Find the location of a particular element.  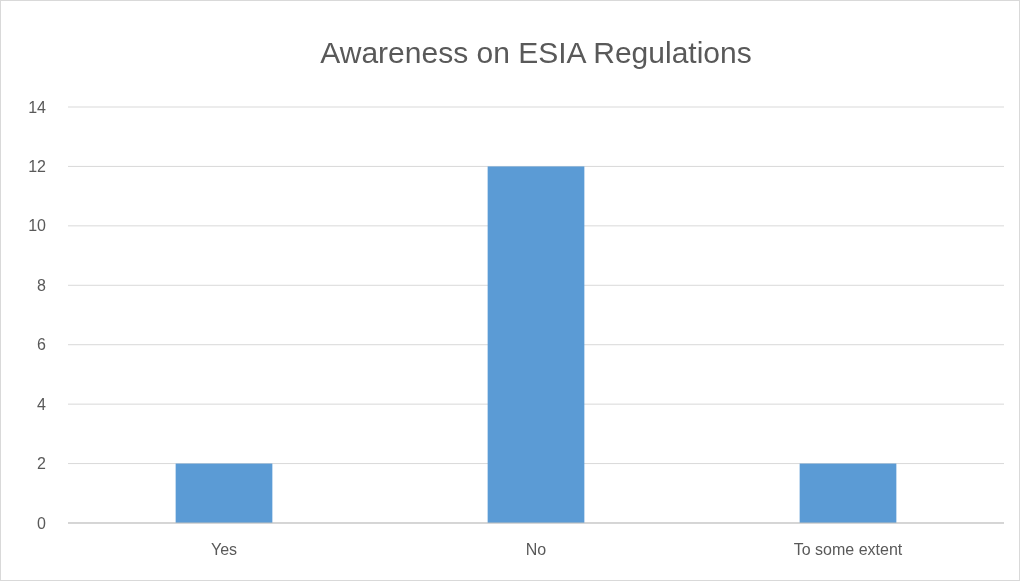

chart-title: Awareness on ESIA Regulations is located at coordinates (536, 52).